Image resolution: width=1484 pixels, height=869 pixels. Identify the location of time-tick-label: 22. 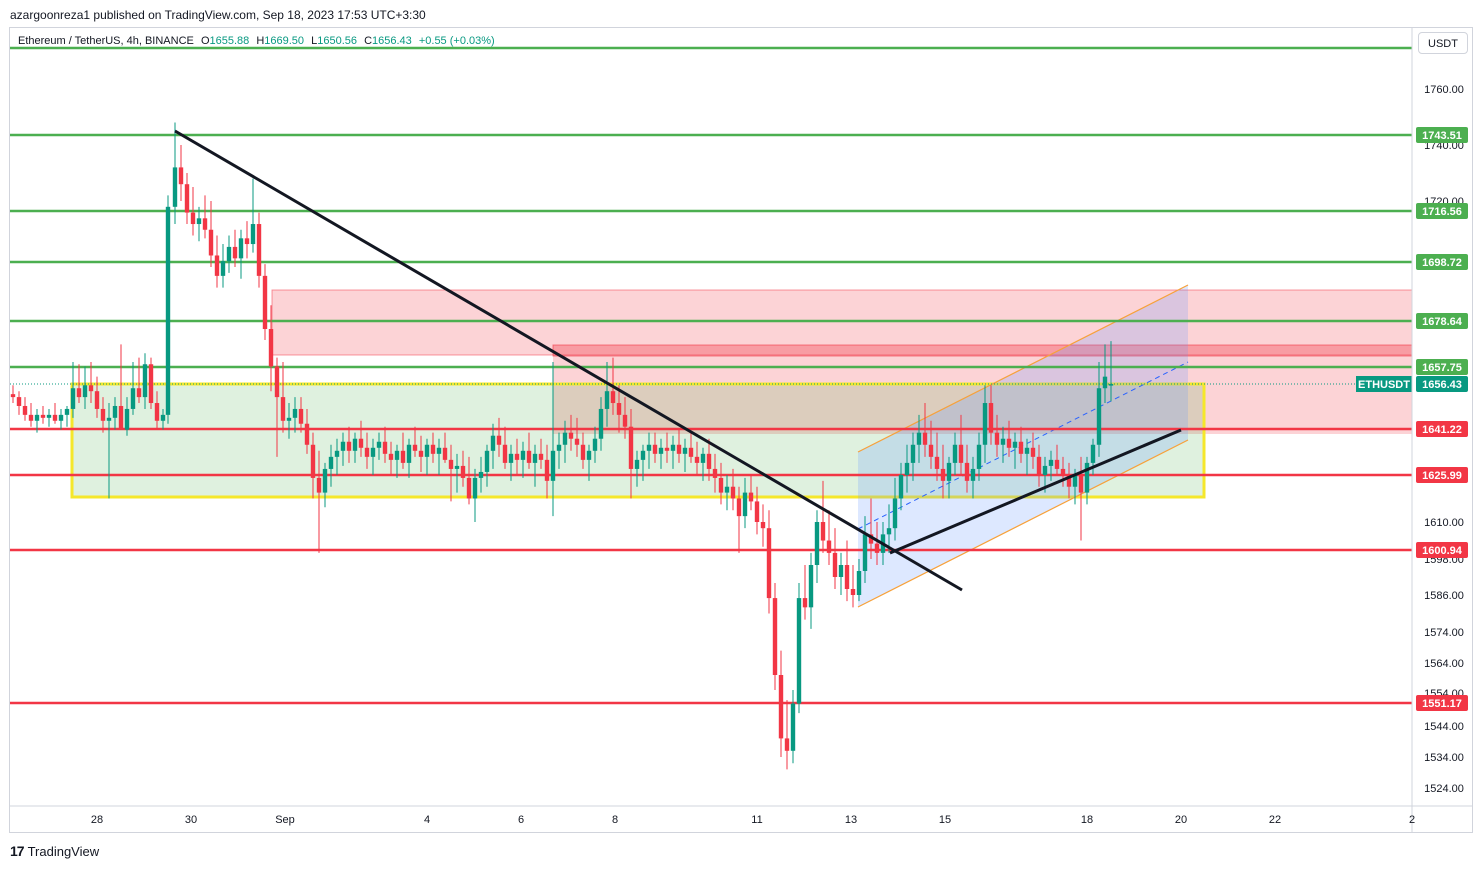
(1275, 820).